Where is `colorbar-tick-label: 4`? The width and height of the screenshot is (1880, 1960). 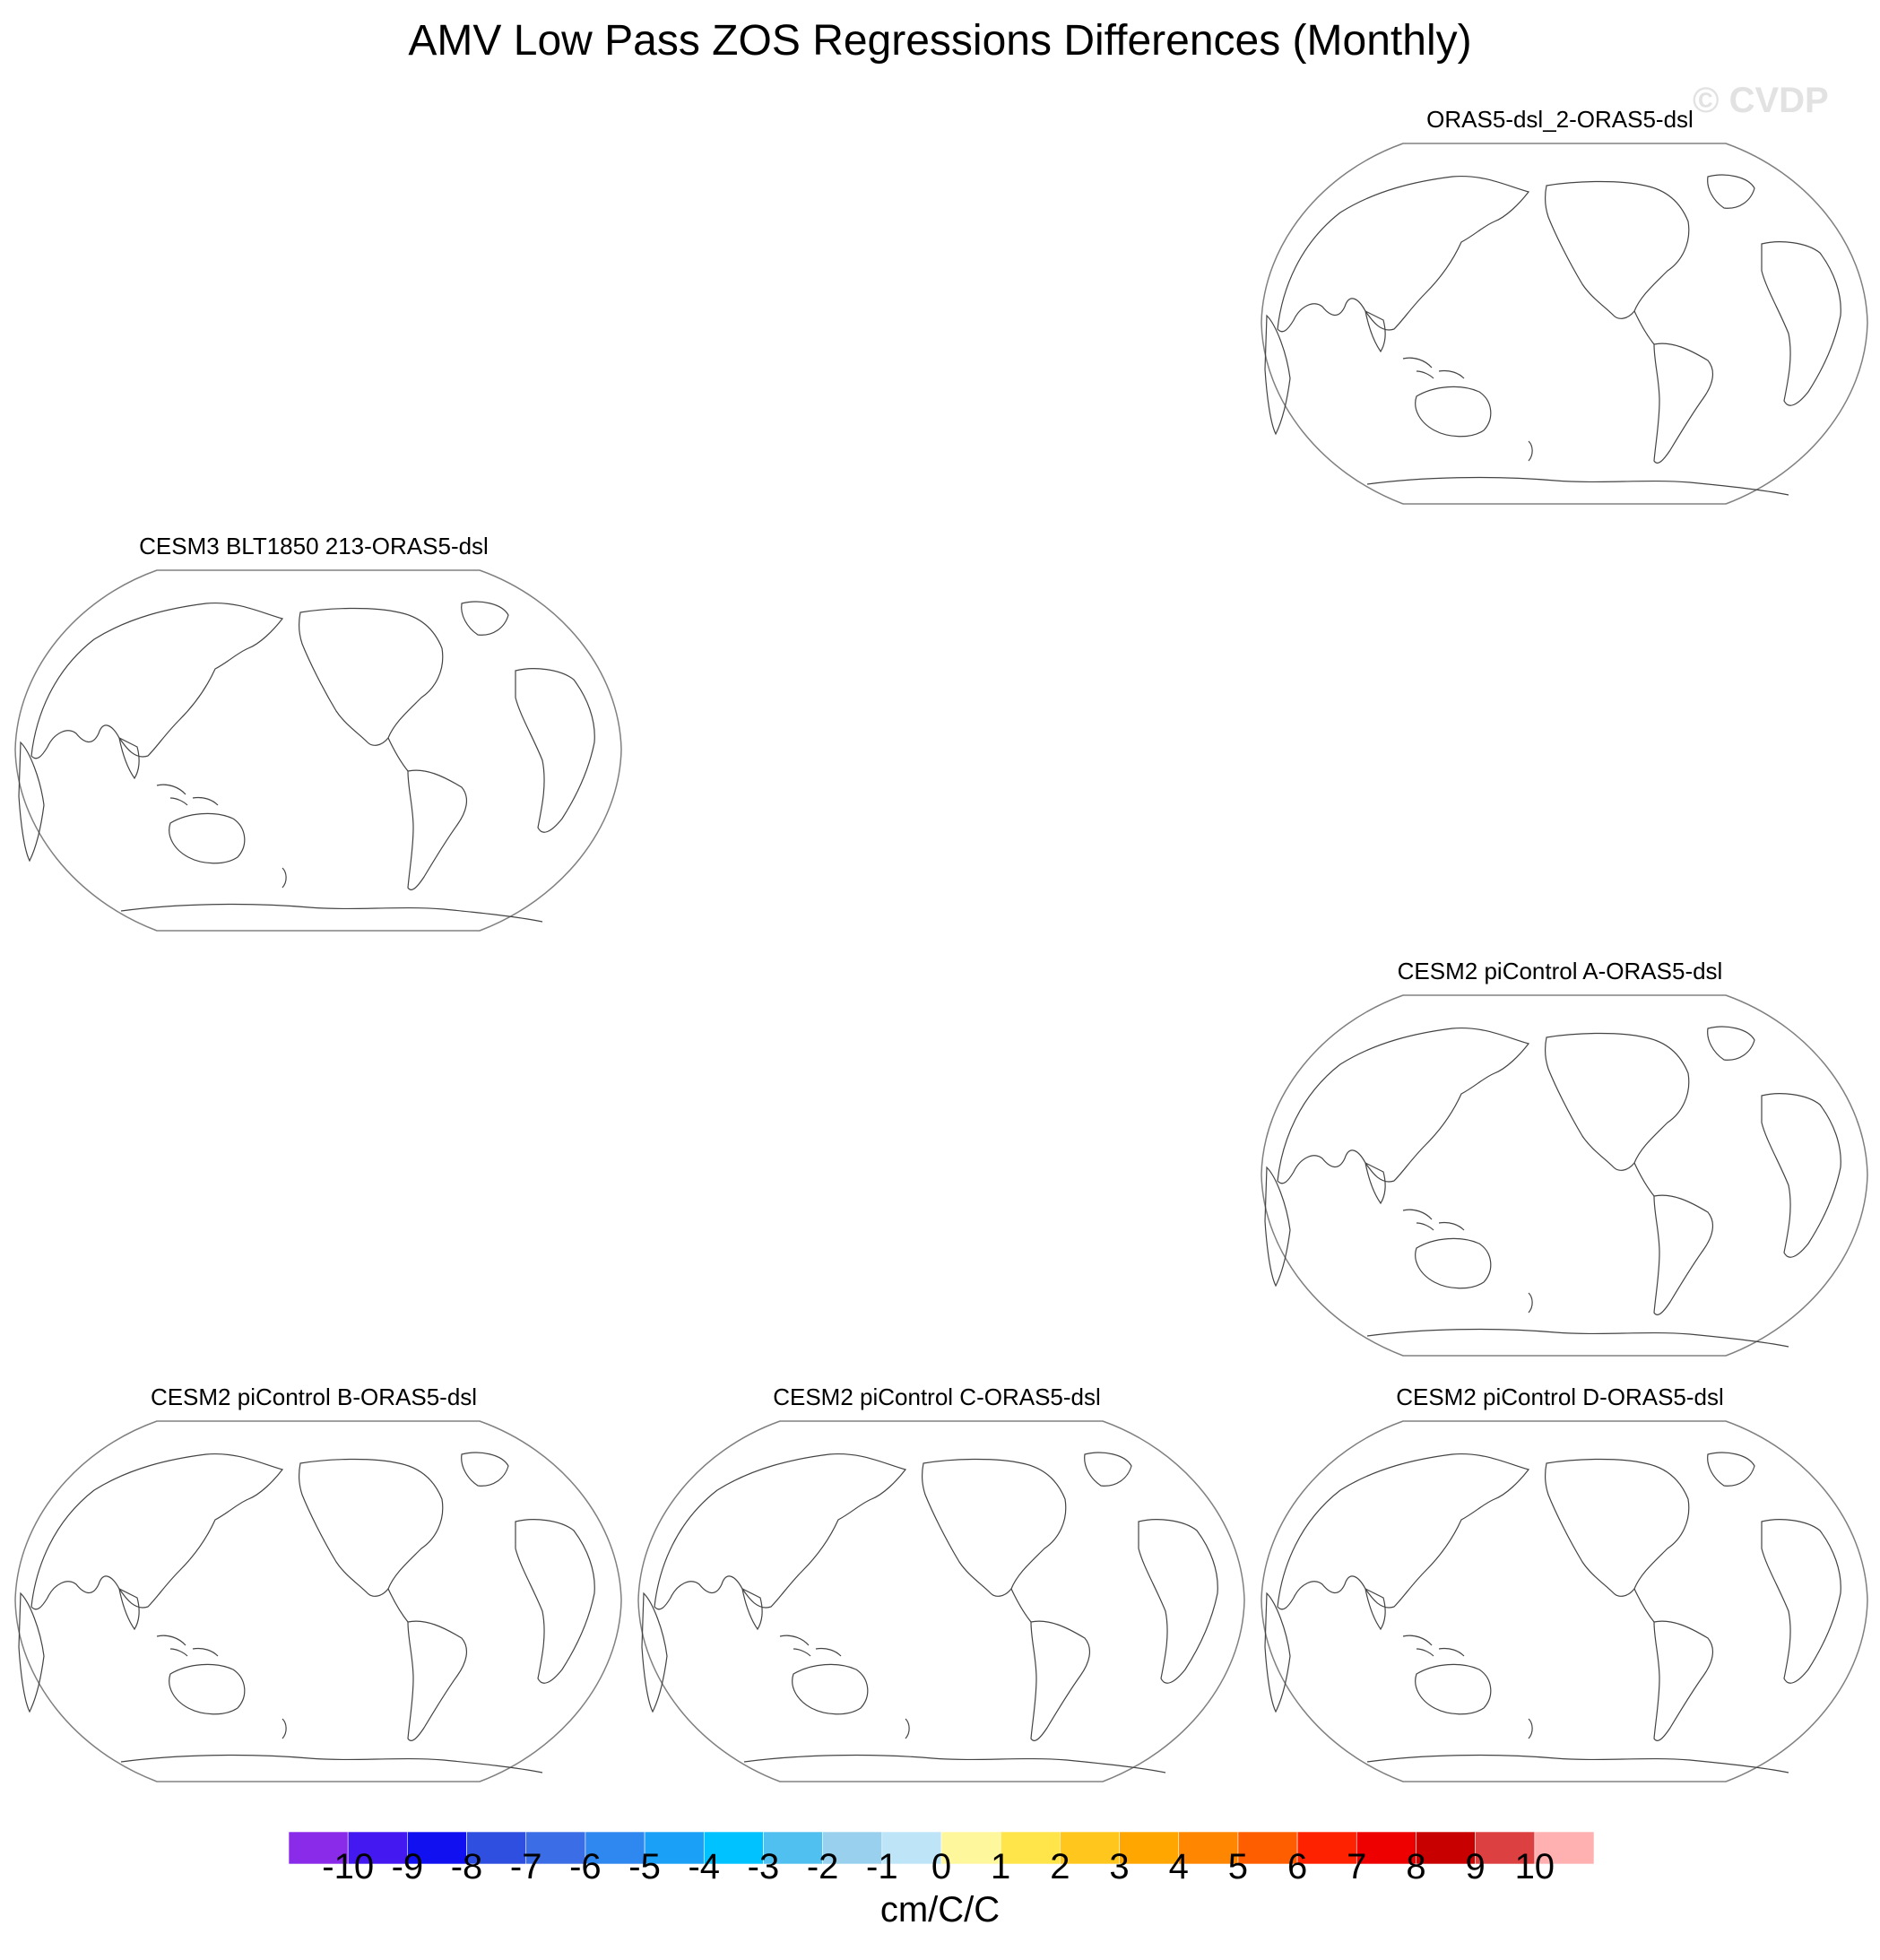 colorbar-tick-label: 4 is located at coordinates (1178, 1866).